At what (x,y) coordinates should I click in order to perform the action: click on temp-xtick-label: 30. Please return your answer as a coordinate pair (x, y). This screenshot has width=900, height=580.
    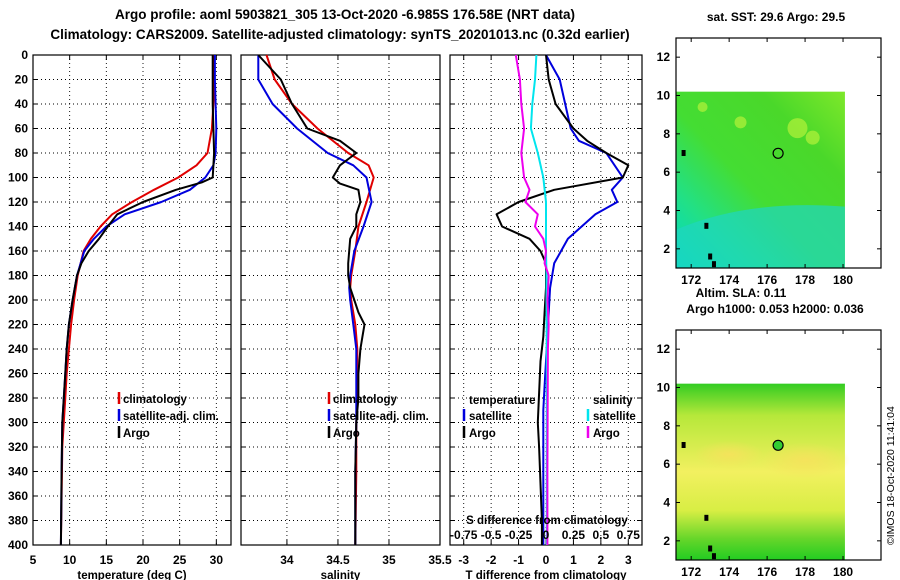
    Looking at the image, I should click on (217, 560).